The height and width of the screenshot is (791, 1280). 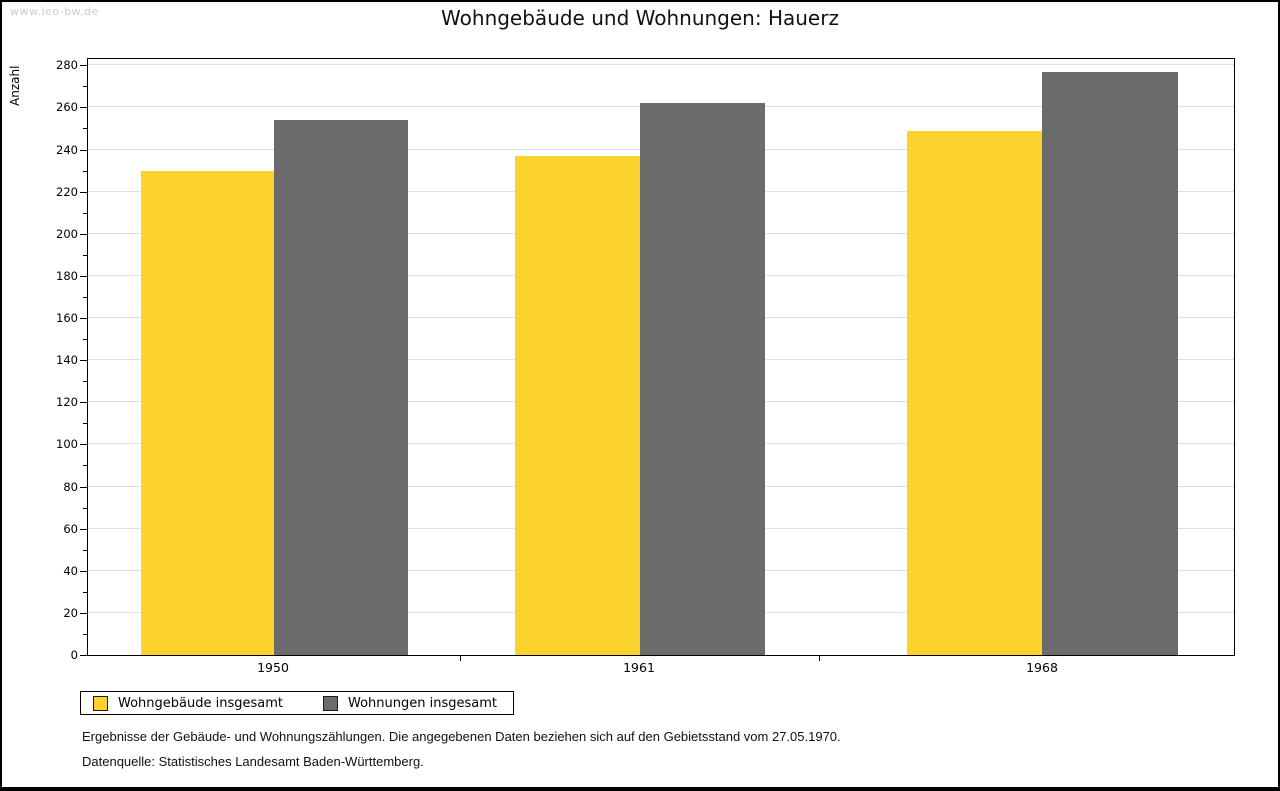 What do you see at coordinates (100, 703) in the screenshot?
I see `legend-swatch-yellow` at bounding box center [100, 703].